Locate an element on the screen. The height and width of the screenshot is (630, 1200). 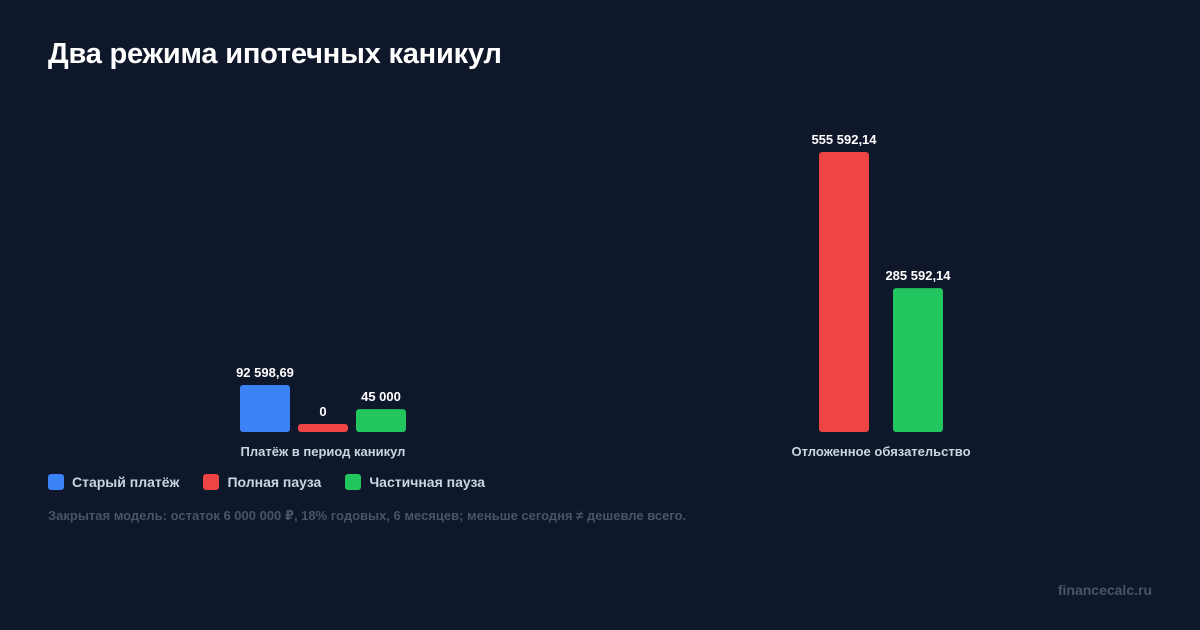
category-label: Платёж в период каникул is located at coordinates (323, 451).